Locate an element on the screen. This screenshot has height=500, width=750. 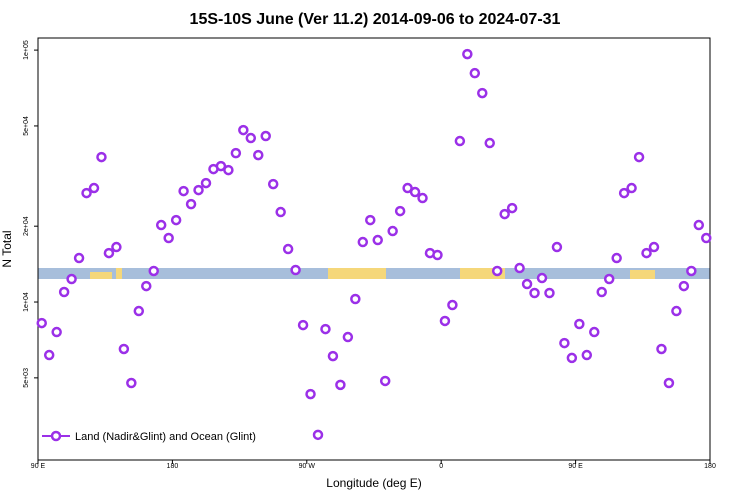
legend-label: Land (Nadir&Glint) and Ocean (Glint) is located at coordinates (165, 437).